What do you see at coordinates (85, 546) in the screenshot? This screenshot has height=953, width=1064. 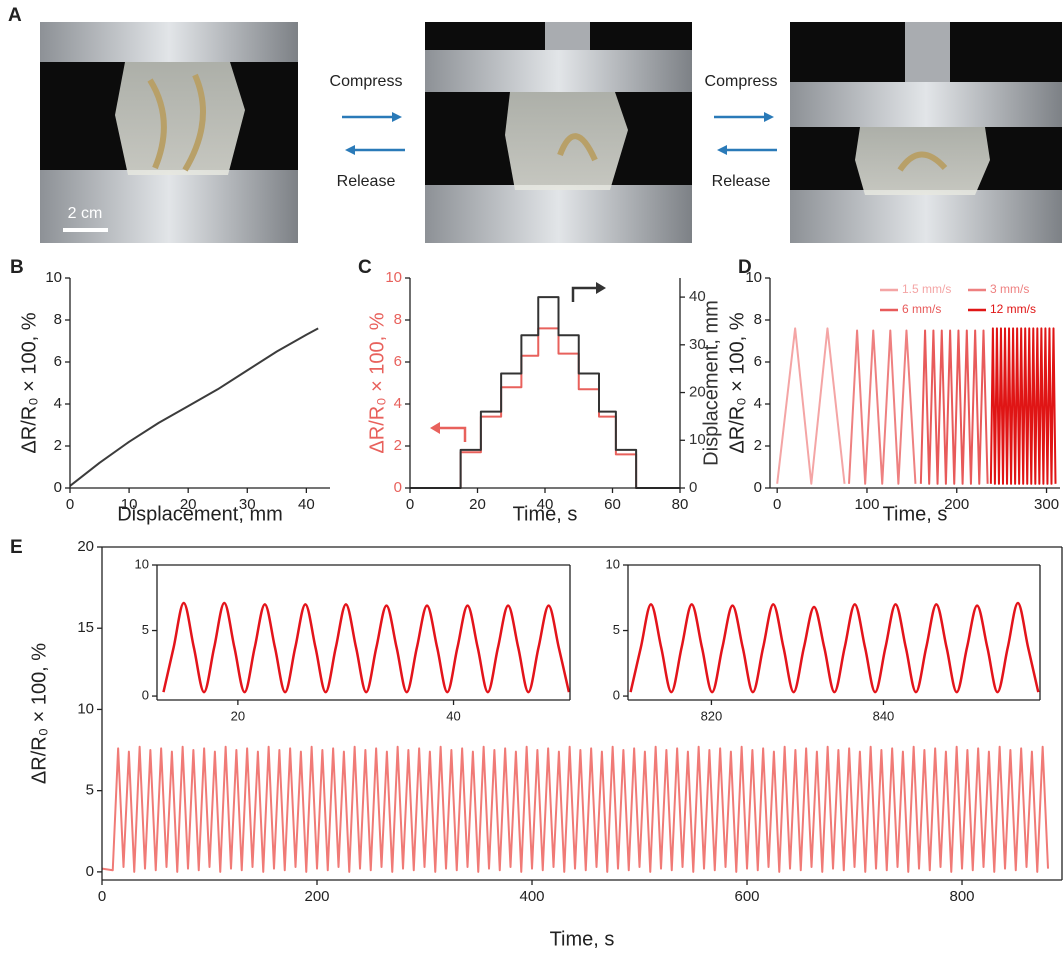 I see `y-tick-label: 20` at bounding box center [85, 546].